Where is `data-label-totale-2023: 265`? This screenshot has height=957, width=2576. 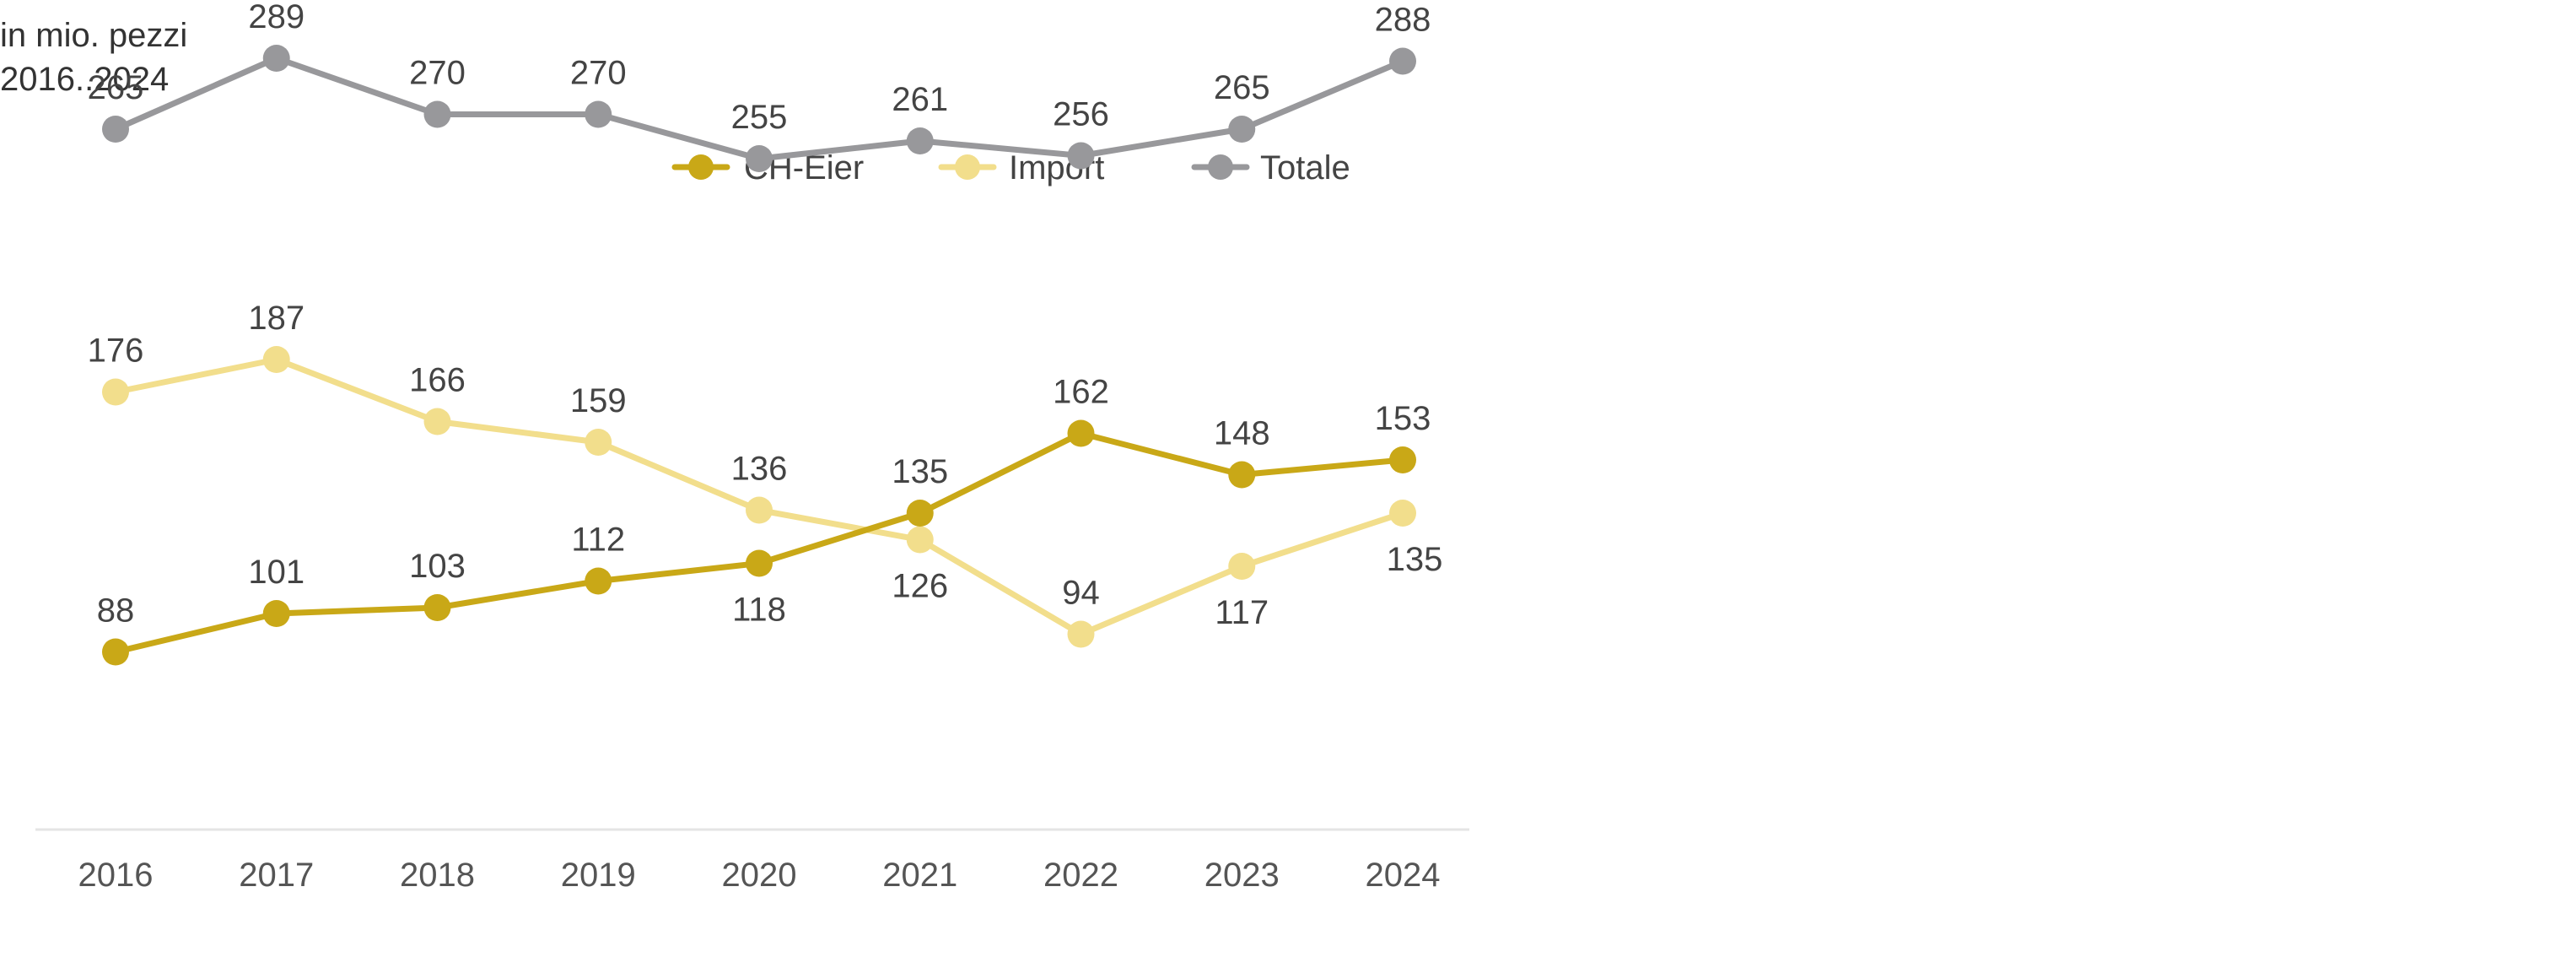
data-label-totale-2023: 265 is located at coordinates (1242, 87).